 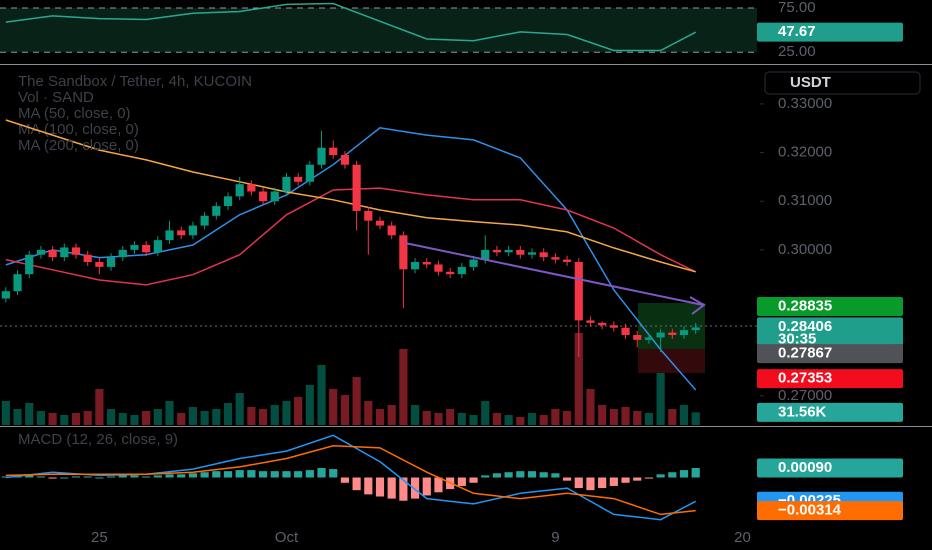 I want to click on y-tick-label: 0.33000, so click(x=805, y=103).